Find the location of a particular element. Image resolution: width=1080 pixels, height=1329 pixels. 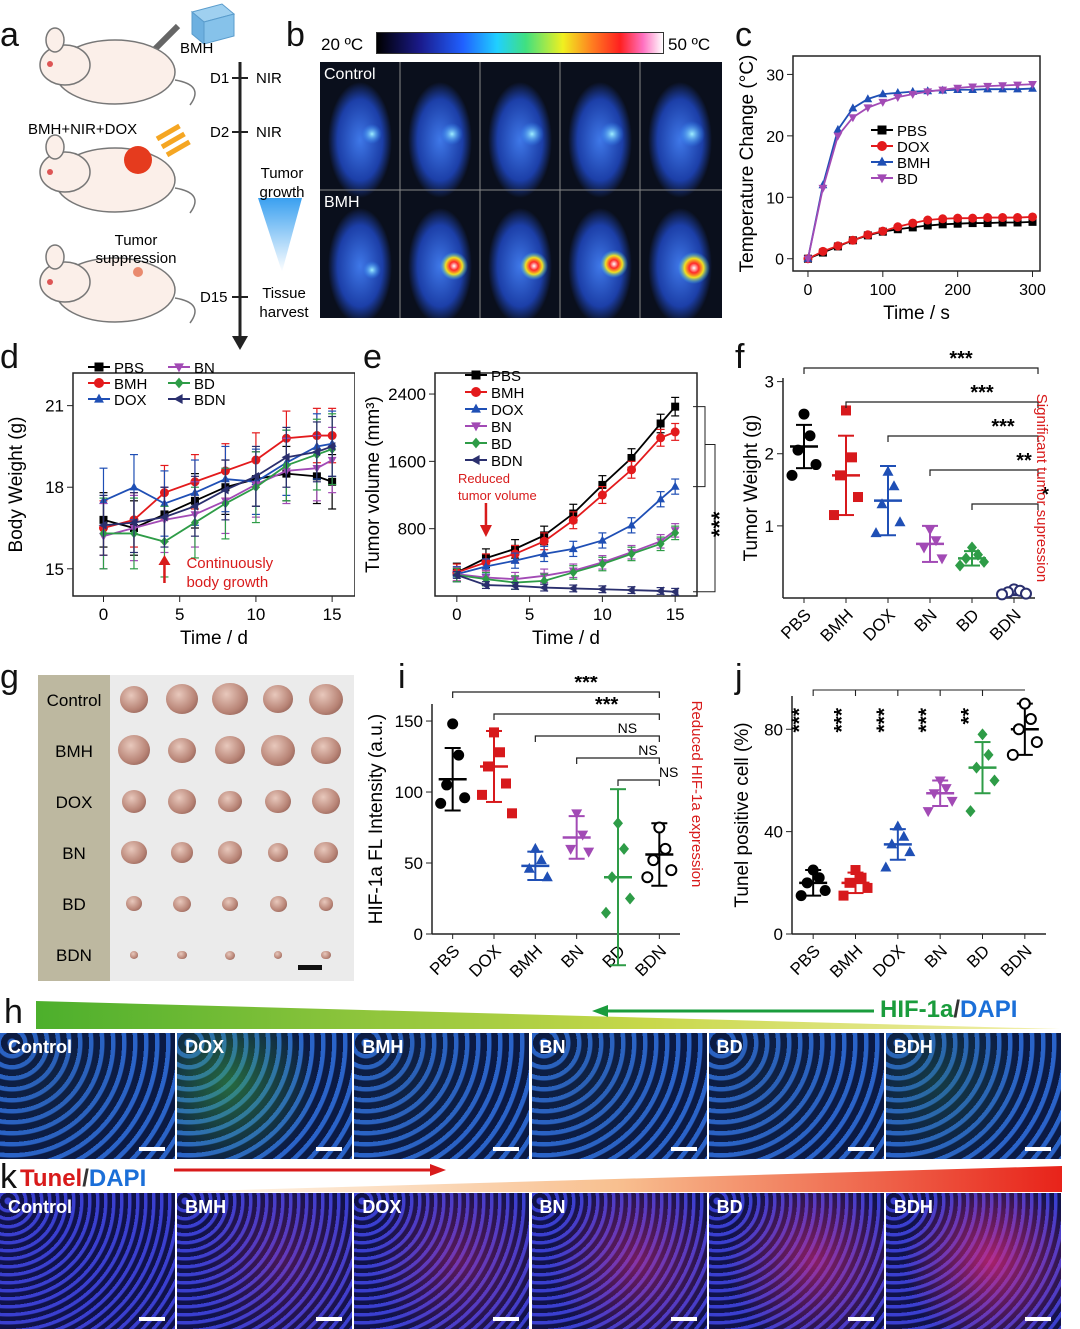

x-tick-label: 10 is located at coordinates (255, 614).